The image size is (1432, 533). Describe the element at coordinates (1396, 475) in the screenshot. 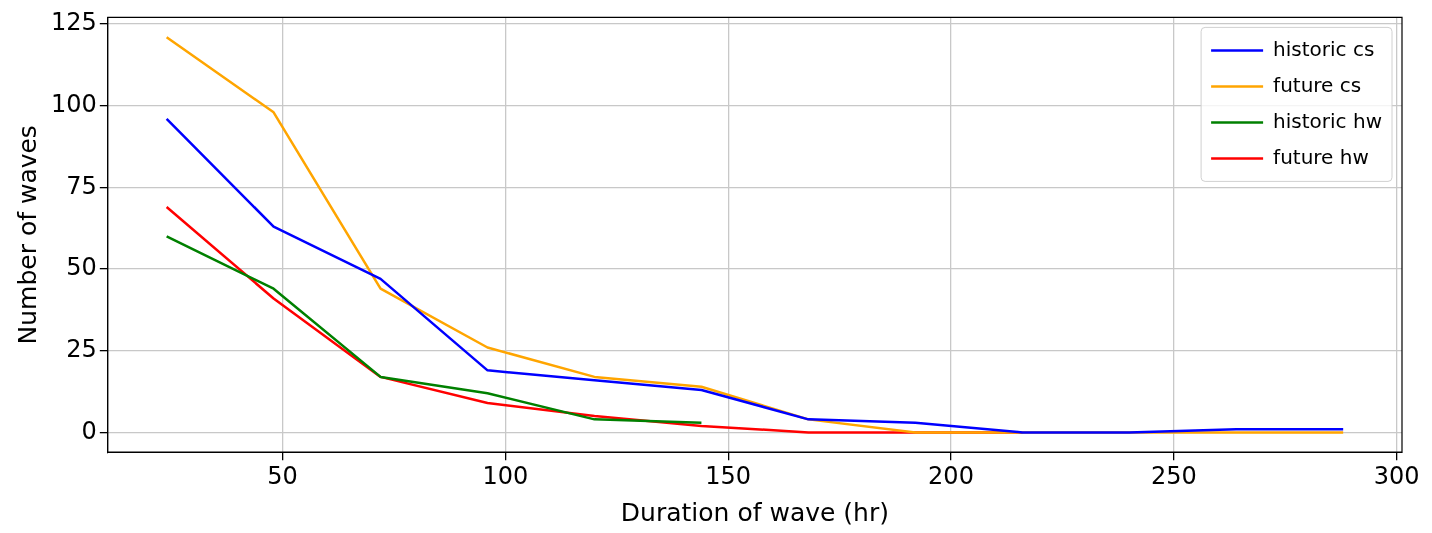

I see `x-tick-label: 300` at that location.